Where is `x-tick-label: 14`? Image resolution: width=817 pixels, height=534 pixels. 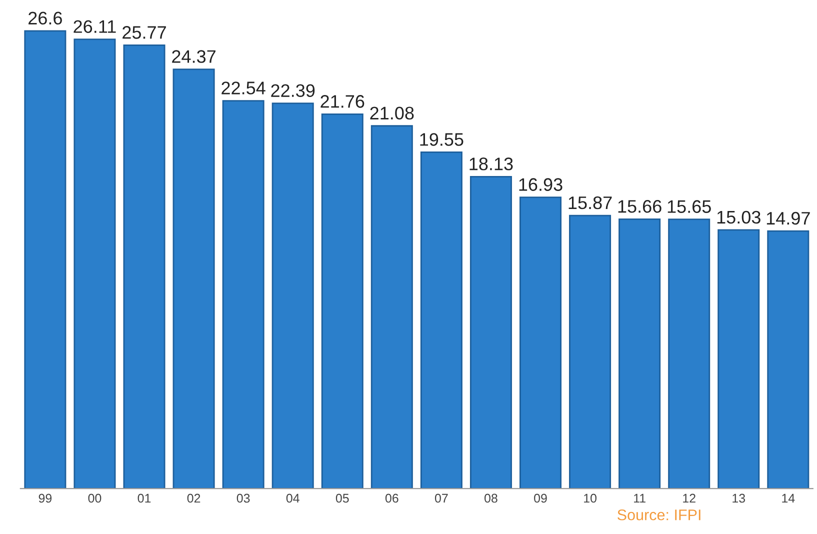 x-tick-label: 14 is located at coordinates (788, 498).